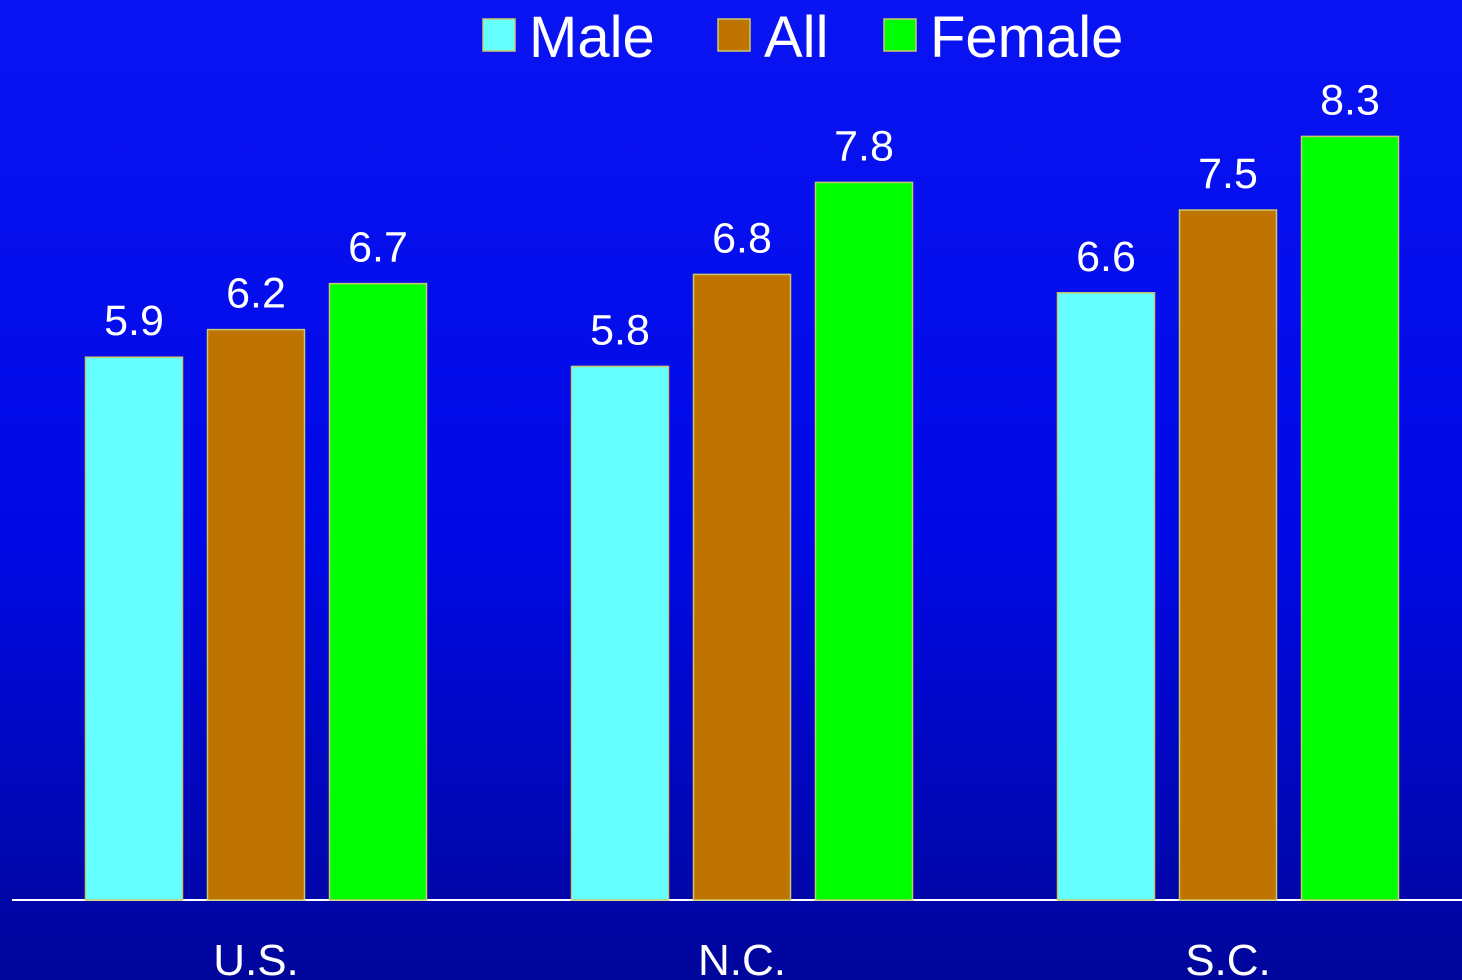  What do you see at coordinates (1350, 100) in the screenshot?
I see `value-label-female-2: 8.3` at bounding box center [1350, 100].